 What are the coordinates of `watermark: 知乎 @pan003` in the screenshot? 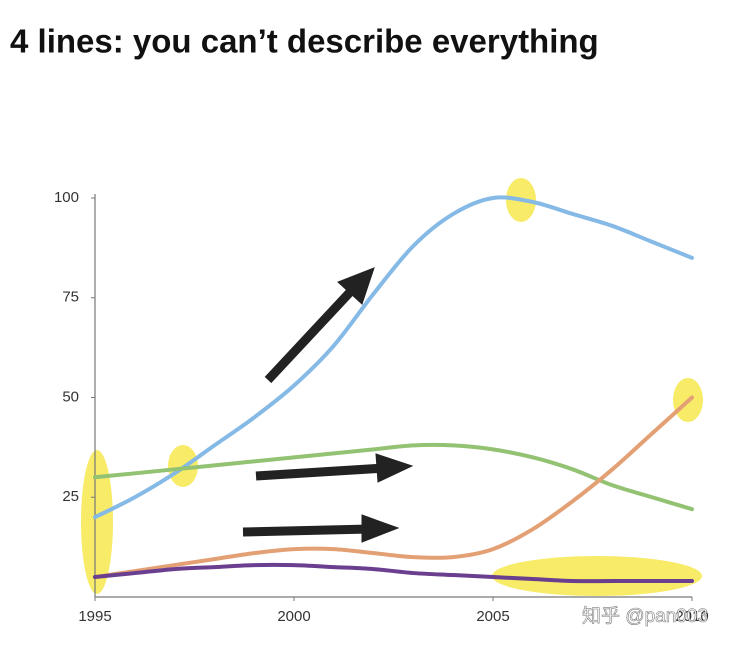 It's located at (645, 616).